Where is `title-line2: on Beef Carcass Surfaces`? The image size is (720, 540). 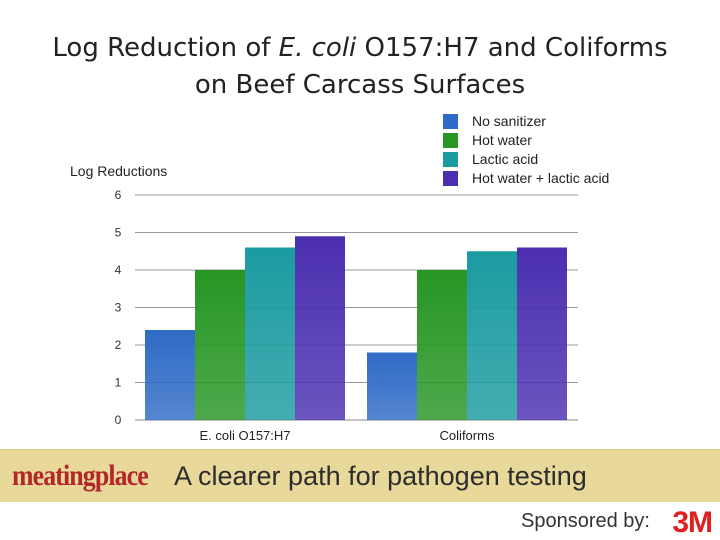
title-line2: on Beef Carcass Surfaces is located at coordinates (360, 85).